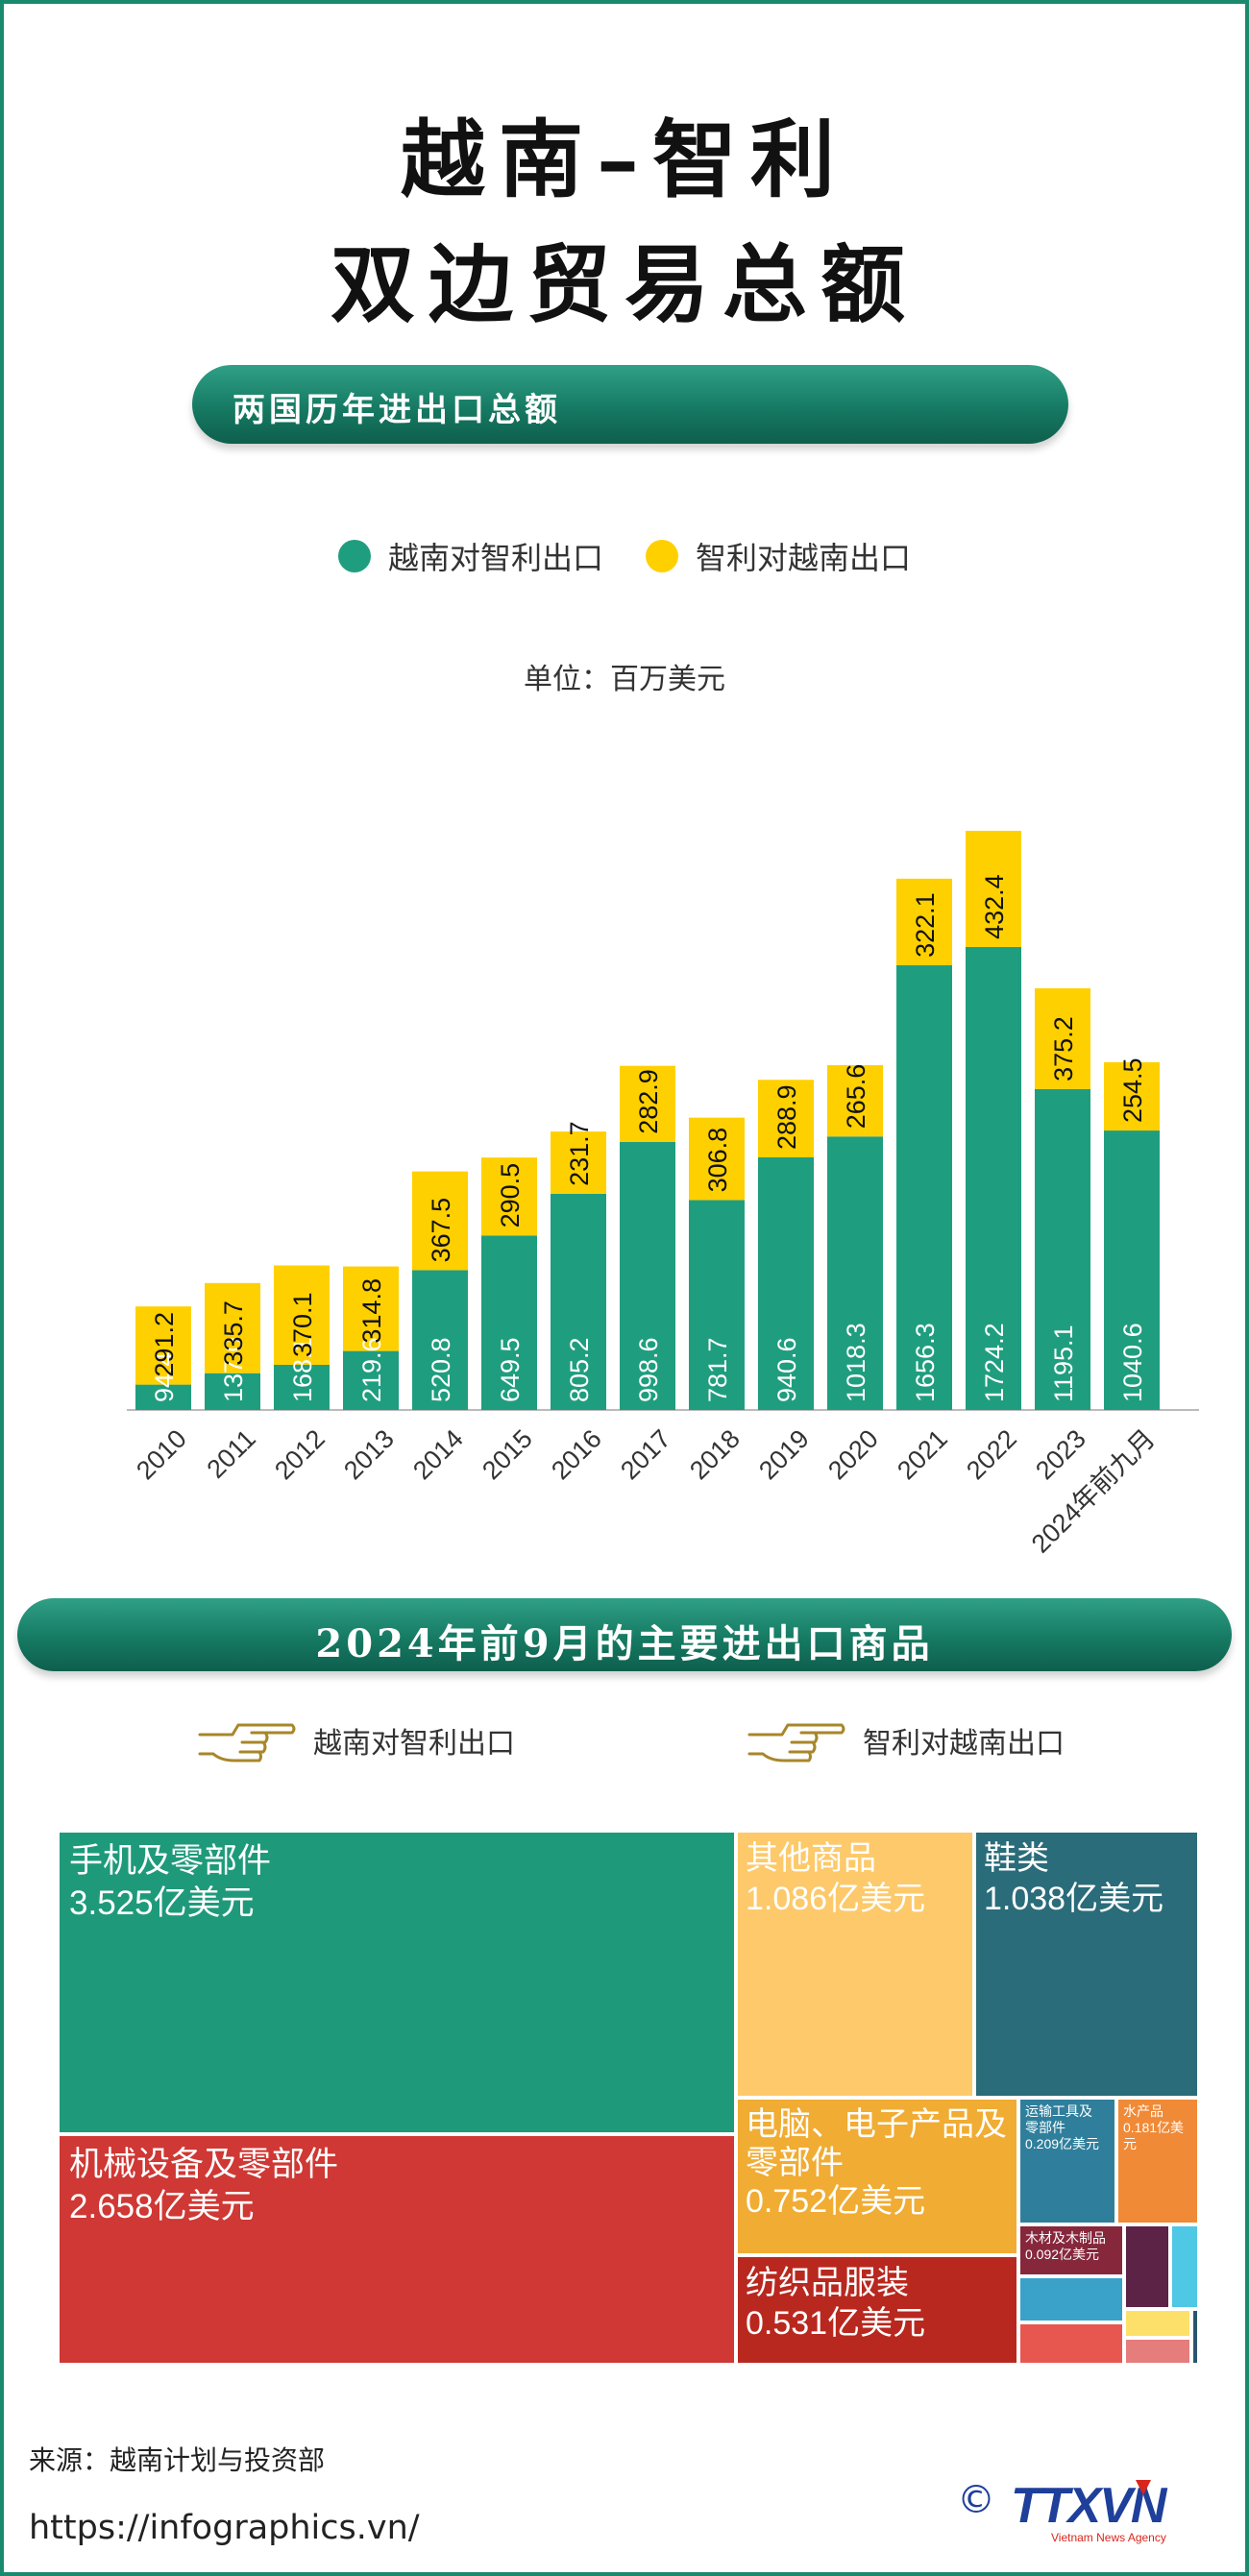 This screenshot has width=1249, height=2576. What do you see at coordinates (787, 1369) in the screenshot?
I see `data-label-vn-export: 940.6` at bounding box center [787, 1369].